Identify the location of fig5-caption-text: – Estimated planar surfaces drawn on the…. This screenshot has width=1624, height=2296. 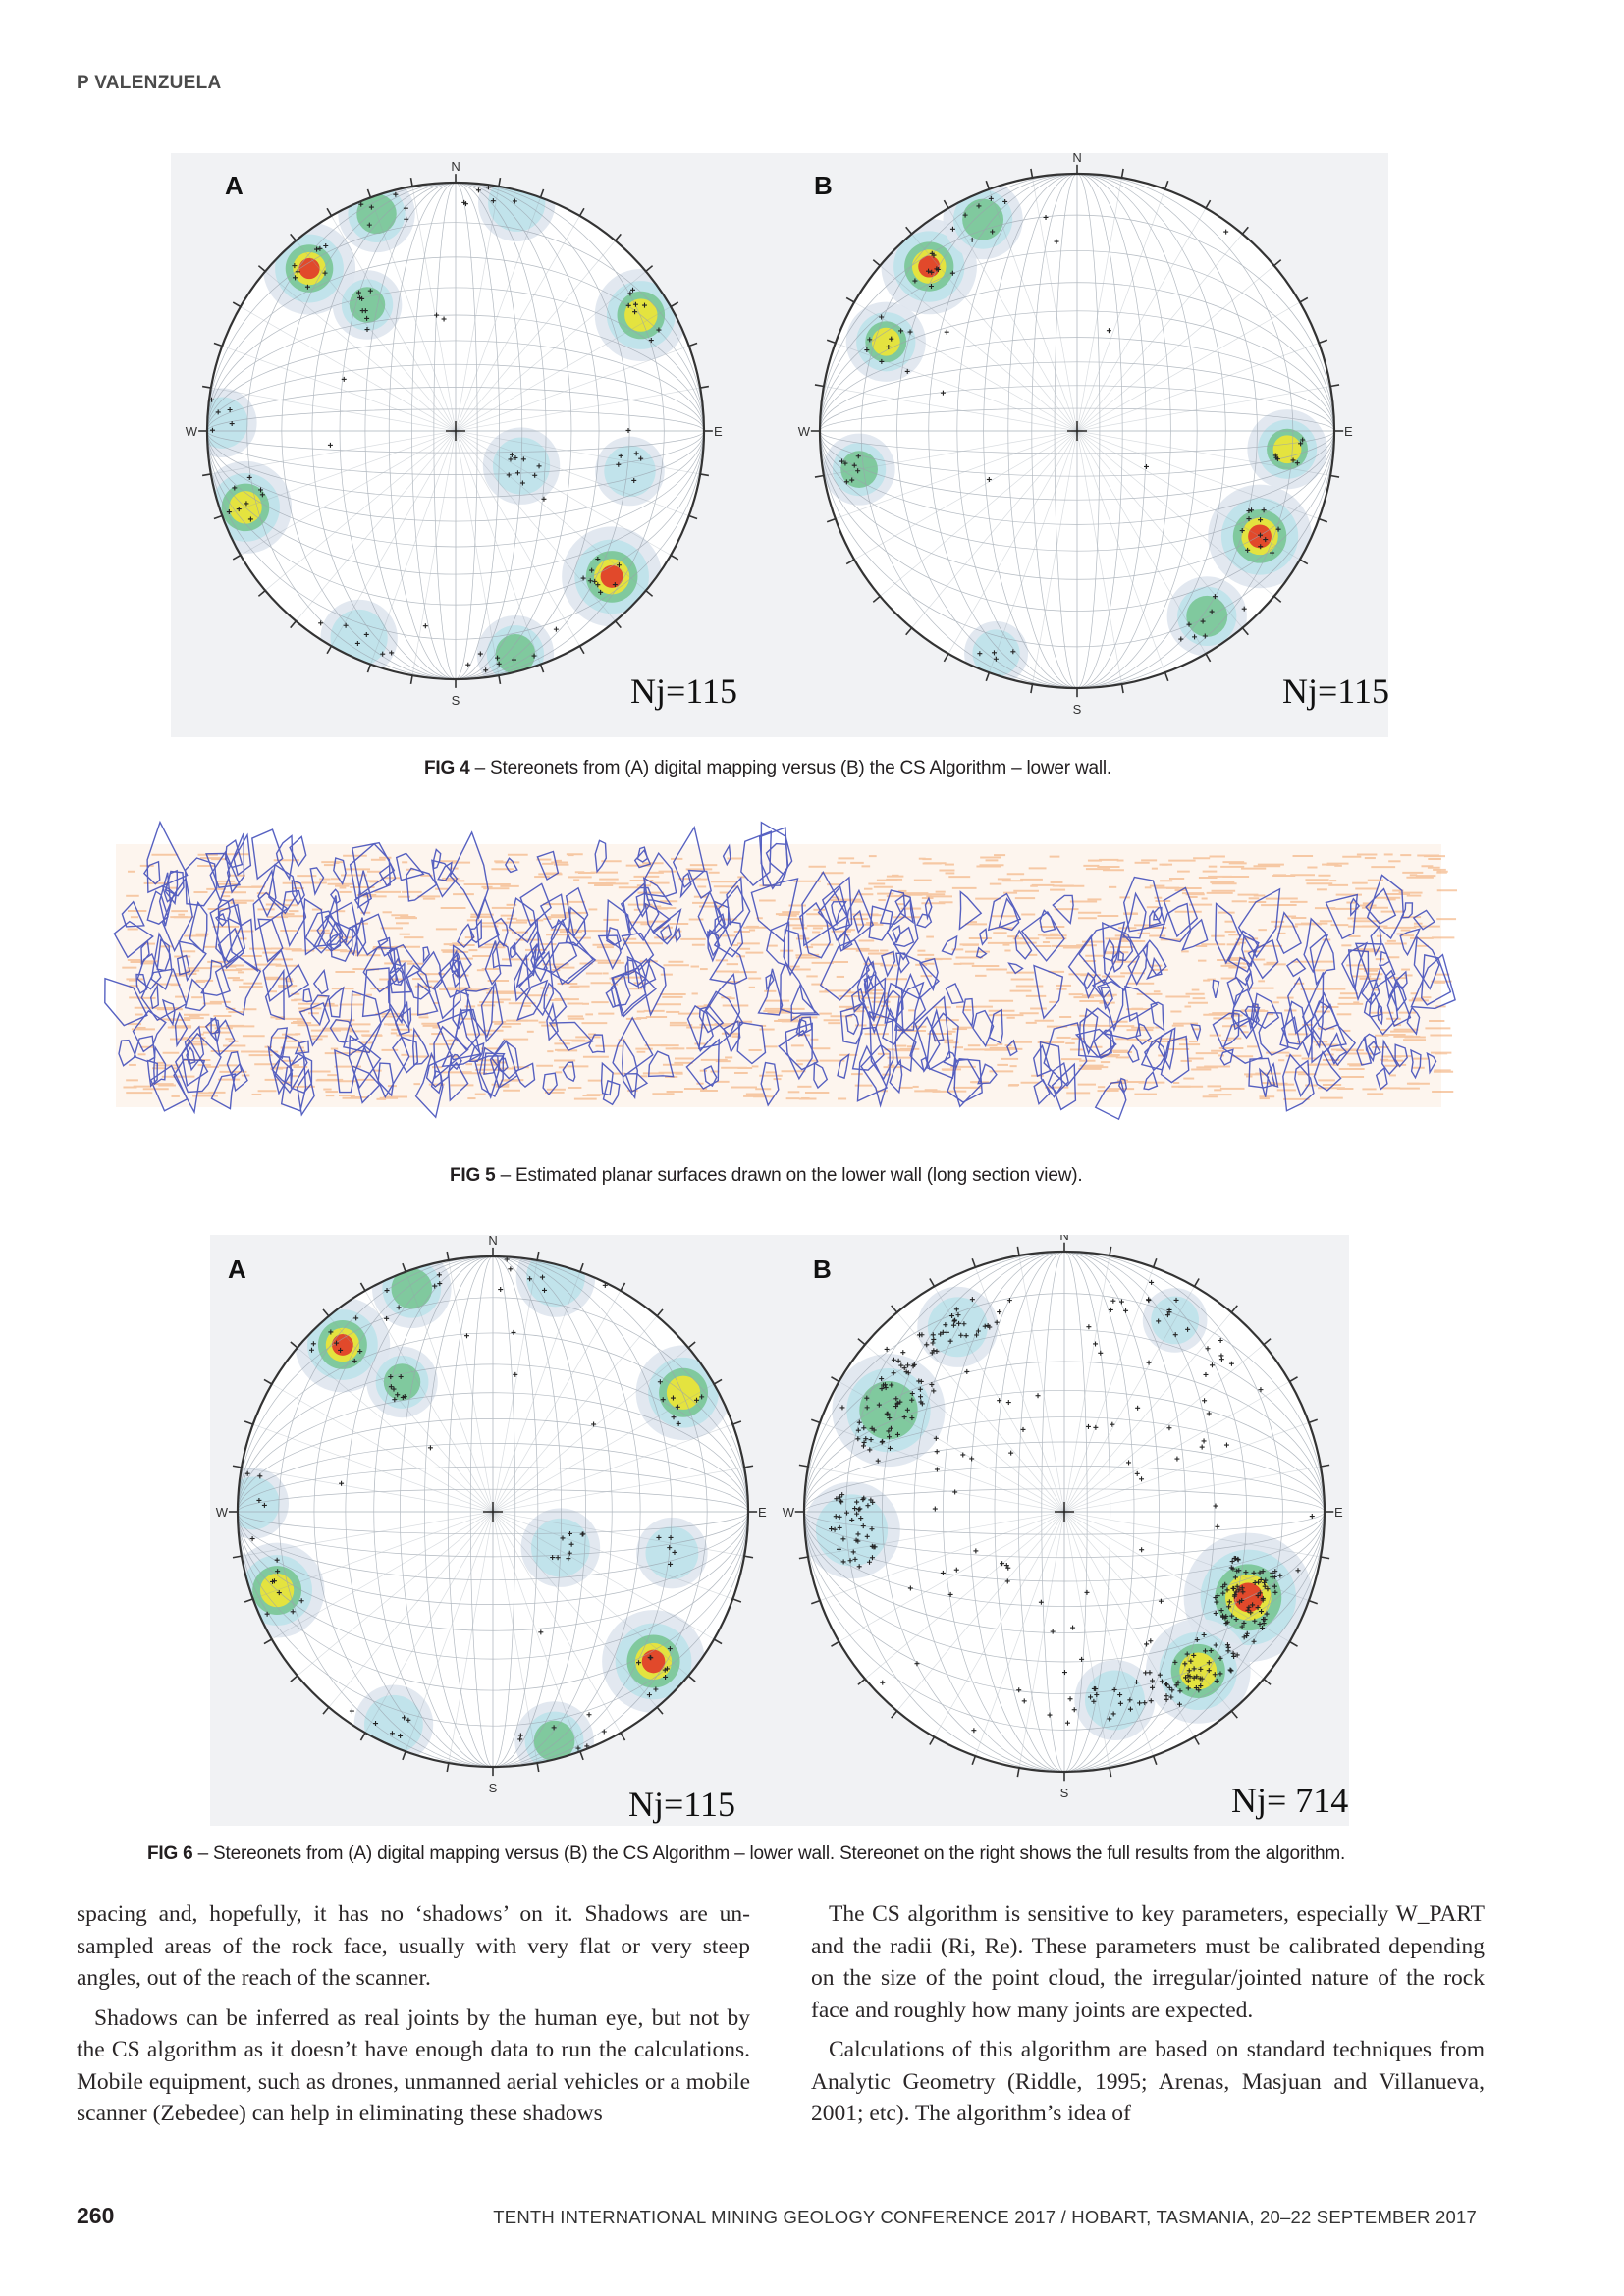
(789, 1175).